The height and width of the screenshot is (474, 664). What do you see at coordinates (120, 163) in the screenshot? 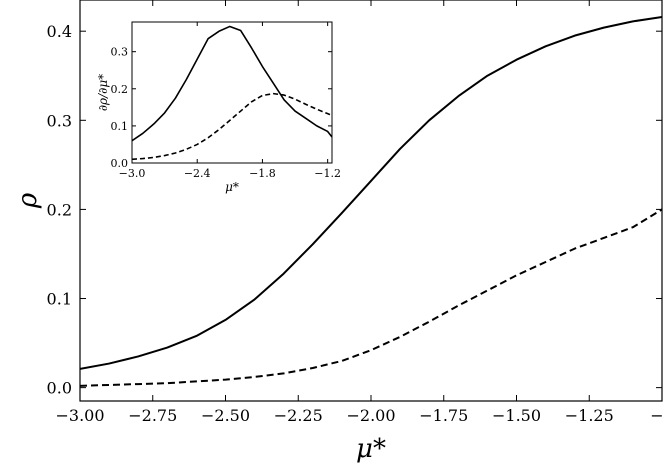
I see `inset-y-tick-label: 0.0` at bounding box center [120, 163].